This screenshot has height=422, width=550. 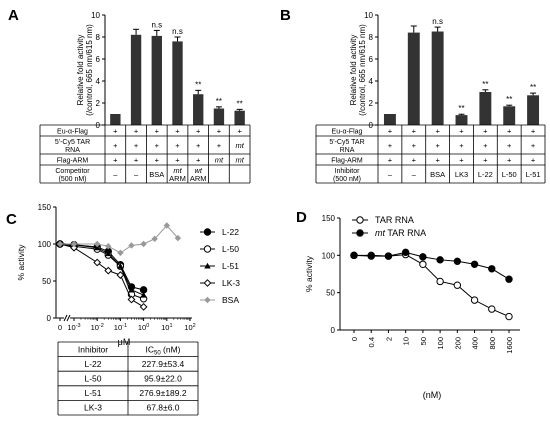 What do you see at coordinates (347, 161) in the screenshot?
I see `table-row-label: Flag-ARM` at bounding box center [347, 161].